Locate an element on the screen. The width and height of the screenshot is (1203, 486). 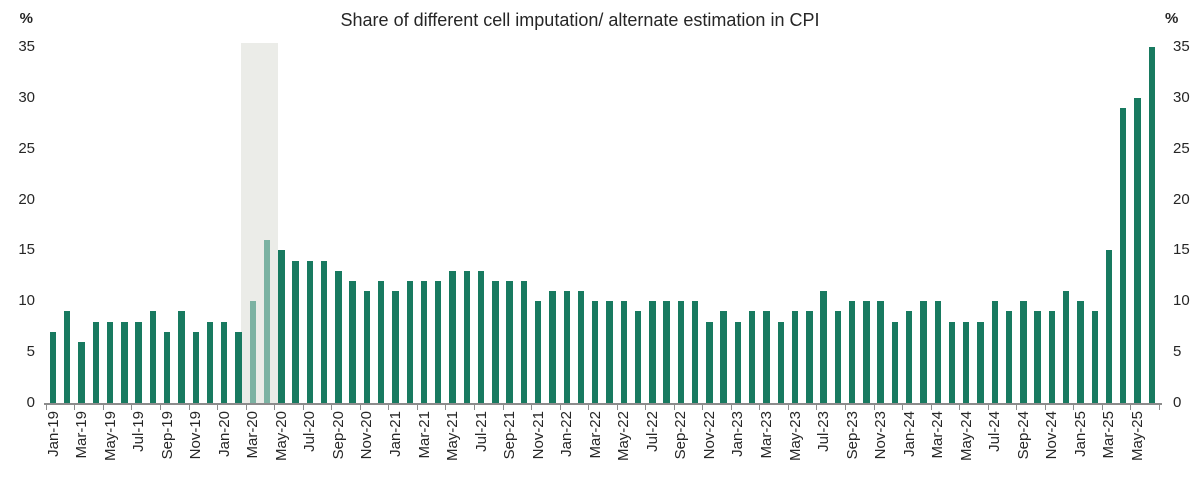
x-axis-label: Jul-20 is located at coordinates (310, 431).